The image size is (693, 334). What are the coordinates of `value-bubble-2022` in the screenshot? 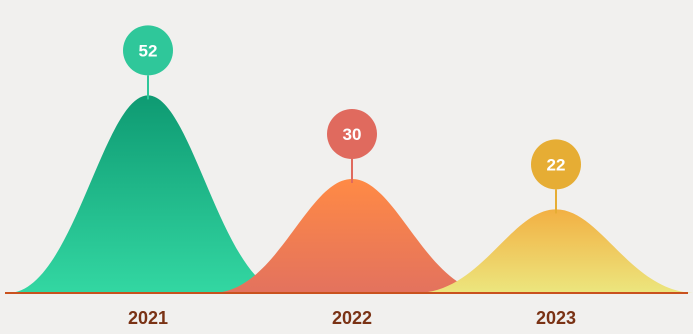 It's located at (352, 134).